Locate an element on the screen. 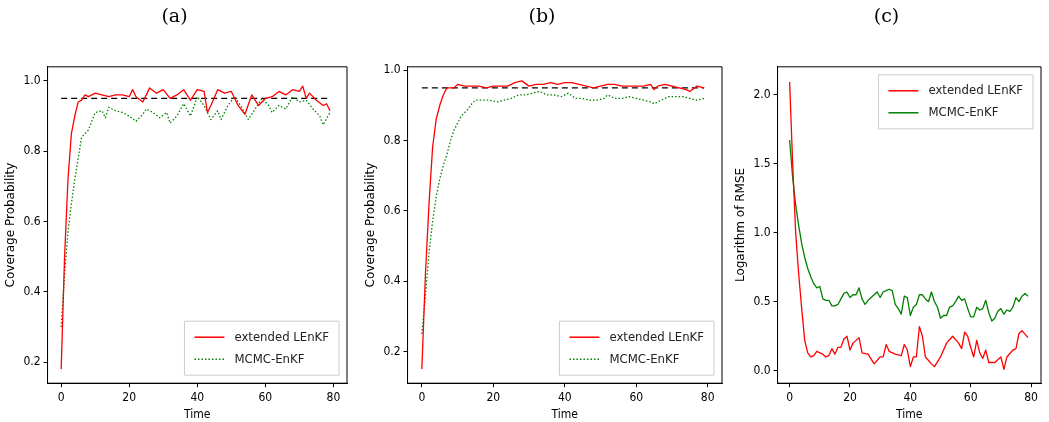  y-tick-label: 1.5 is located at coordinates (762, 162).